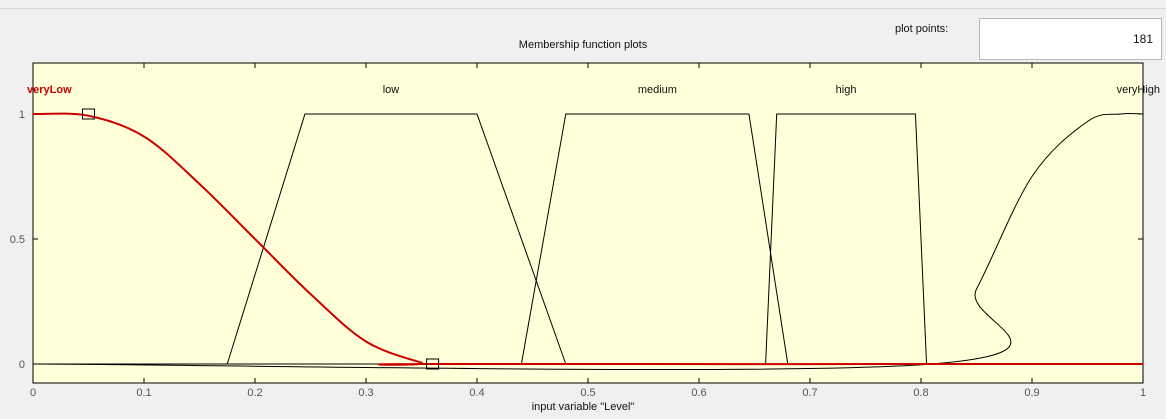  I want to click on x-tick-label: 0.3, so click(365, 393).